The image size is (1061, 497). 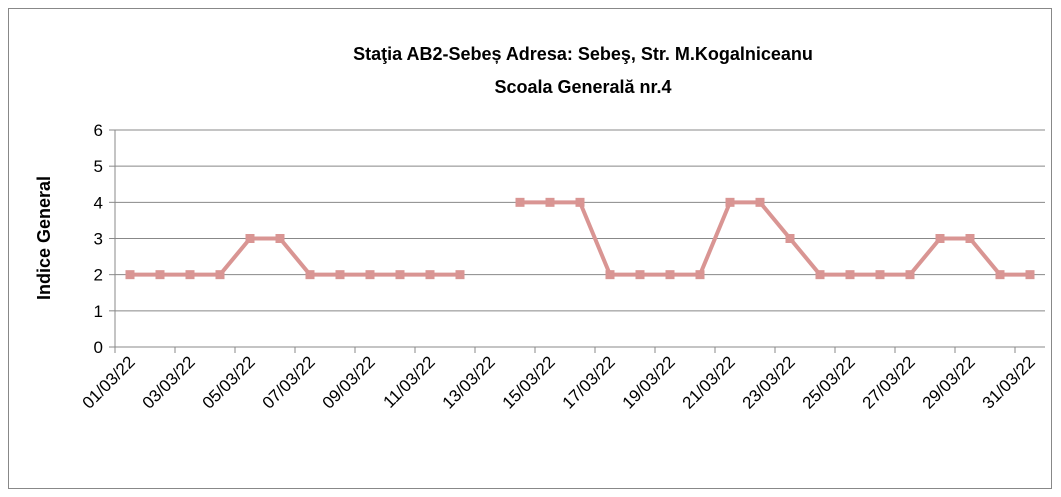 I want to click on y-tick-label: 0, so click(x=98, y=347).